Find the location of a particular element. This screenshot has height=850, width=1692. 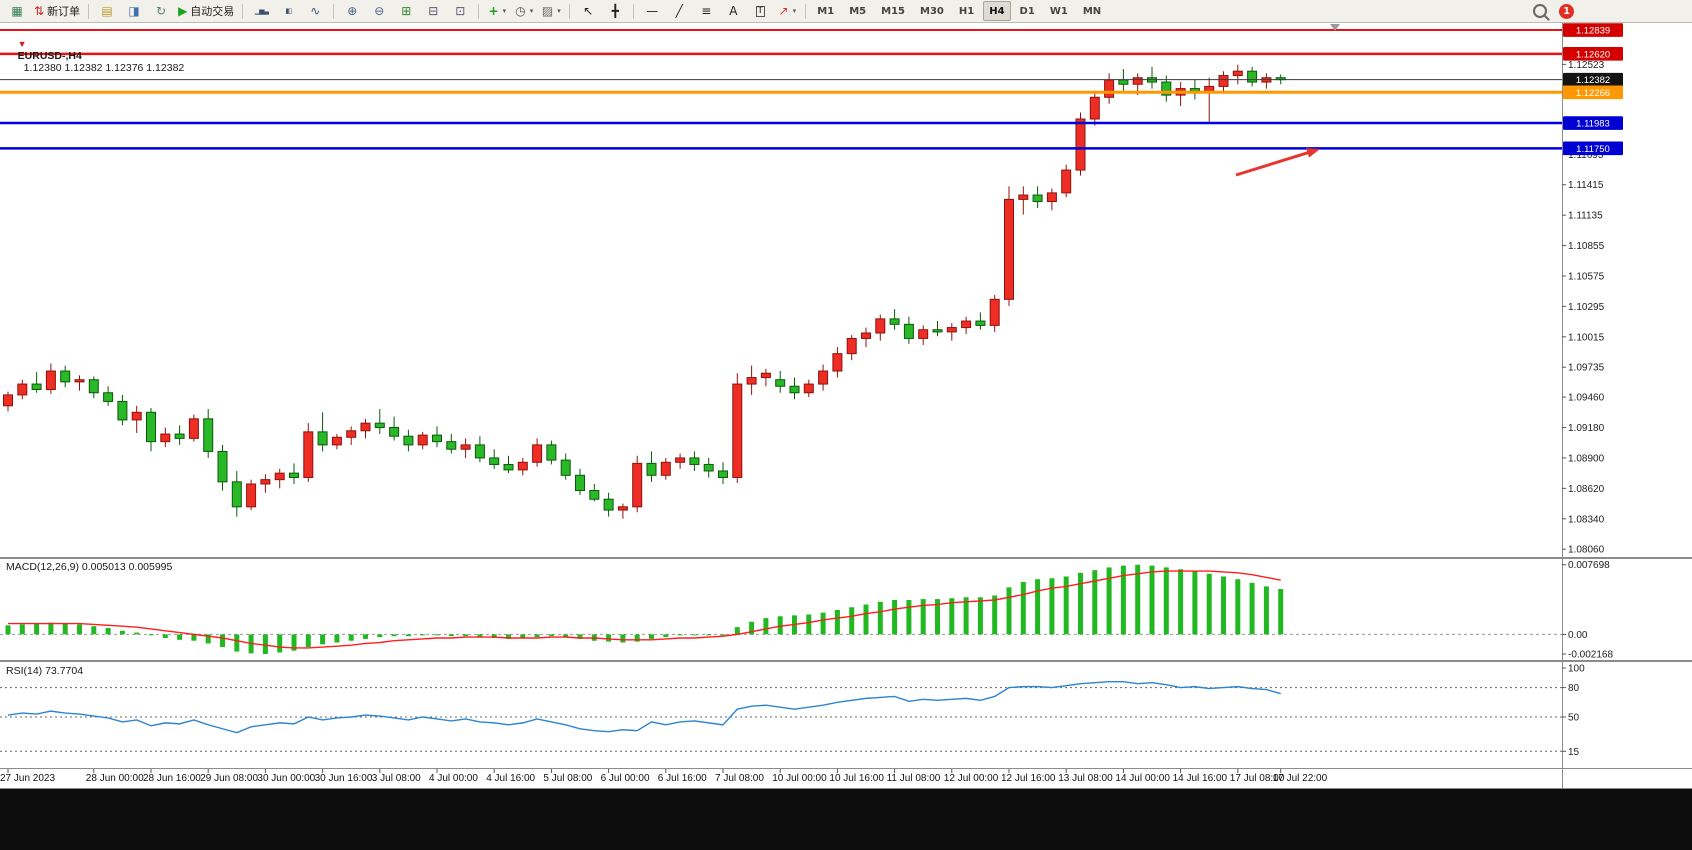

time-axis-label: 5 Jul 08:00 is located at coordinates (567, 778).